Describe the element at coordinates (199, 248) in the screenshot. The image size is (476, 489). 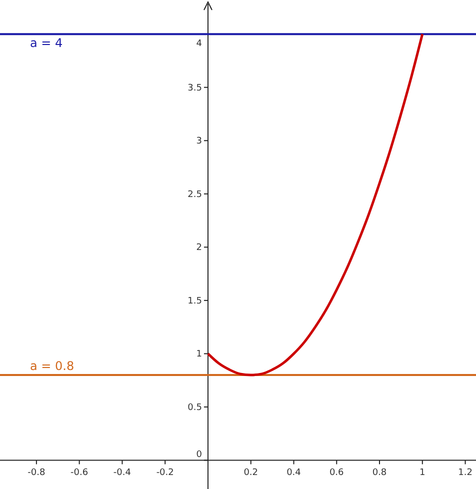
I see `y-tick-label: 2` at that location.